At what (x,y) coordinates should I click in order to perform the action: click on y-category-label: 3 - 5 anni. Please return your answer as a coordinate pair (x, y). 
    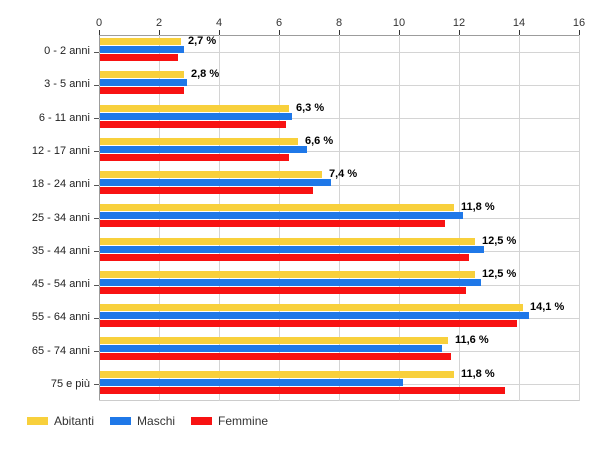
    Looking at the image, I should click on (67, 84).